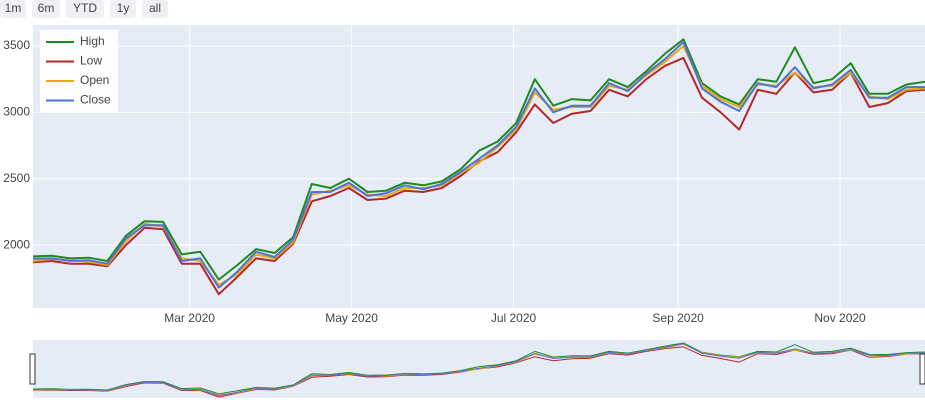 This screenshot has height=400, width=925. What do you see at coordinates (351, 318) in the screenshot?
I see `x-tick-label: May 2020` at bounding box center [351, 318].